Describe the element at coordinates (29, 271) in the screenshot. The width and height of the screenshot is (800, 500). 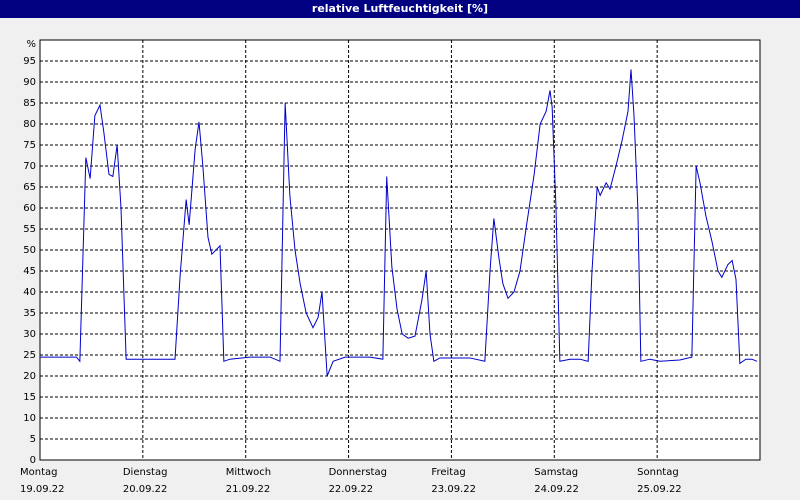
I see `y-tick-label: 45` at that location.